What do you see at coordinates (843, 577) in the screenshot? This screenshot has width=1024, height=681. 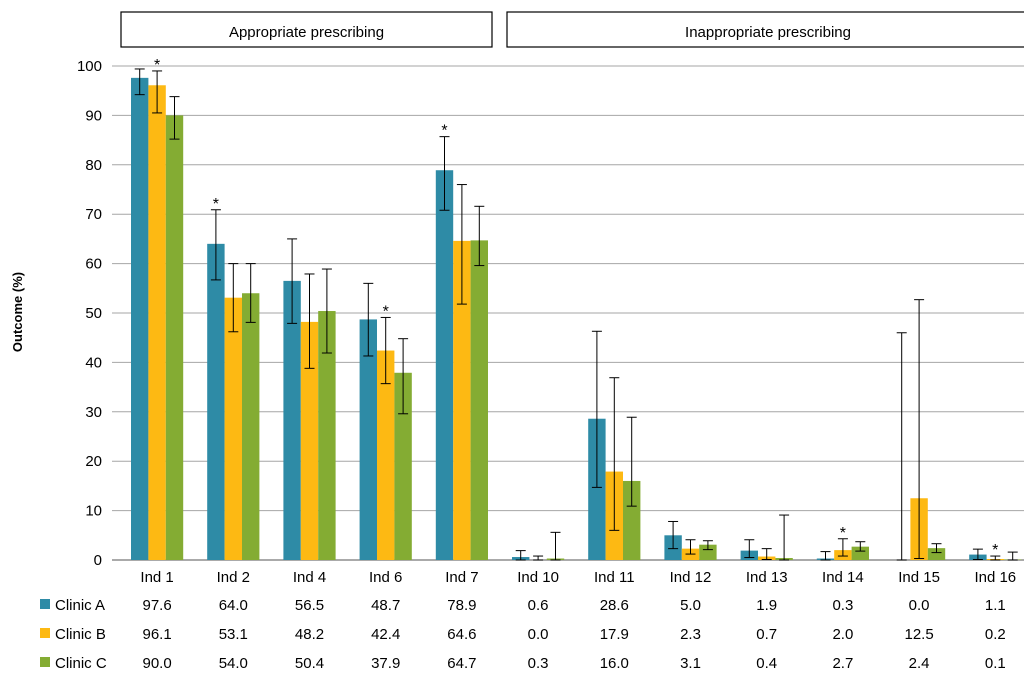 I see `x-tick-label: Ind 14` at bounding box center [843, 577].